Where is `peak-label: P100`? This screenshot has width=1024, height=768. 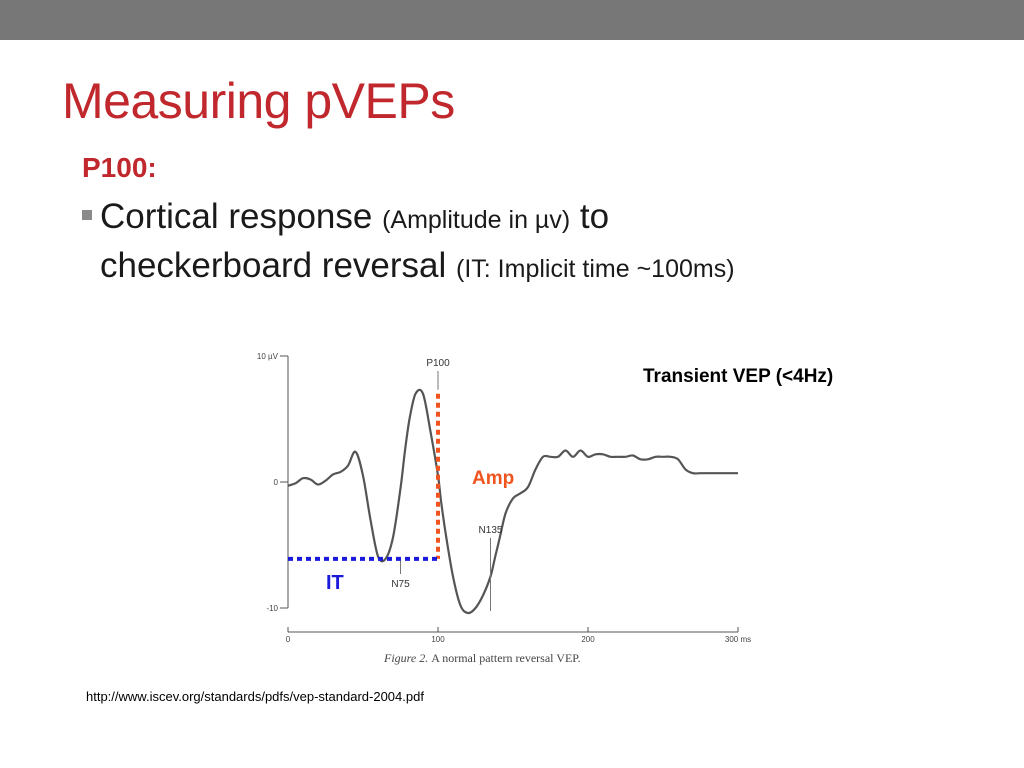
peak-label: P100 is located at coordinates (438, 363).